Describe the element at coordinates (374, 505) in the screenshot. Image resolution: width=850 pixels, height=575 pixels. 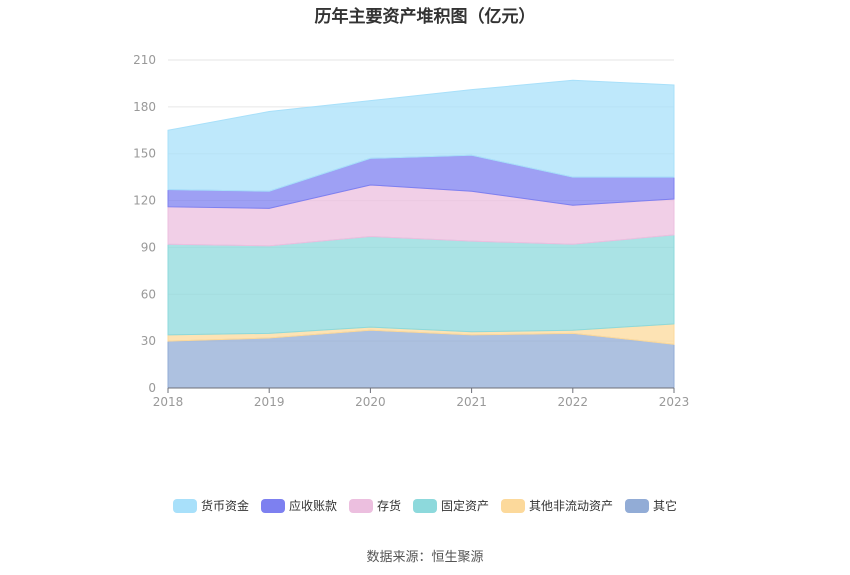
I see `legend-item-存货: 存货` at that location.